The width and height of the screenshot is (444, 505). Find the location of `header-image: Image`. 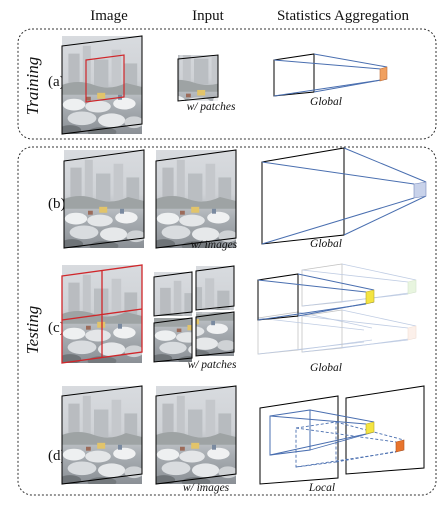

header-image: Image is located at coordinates (109, 16).